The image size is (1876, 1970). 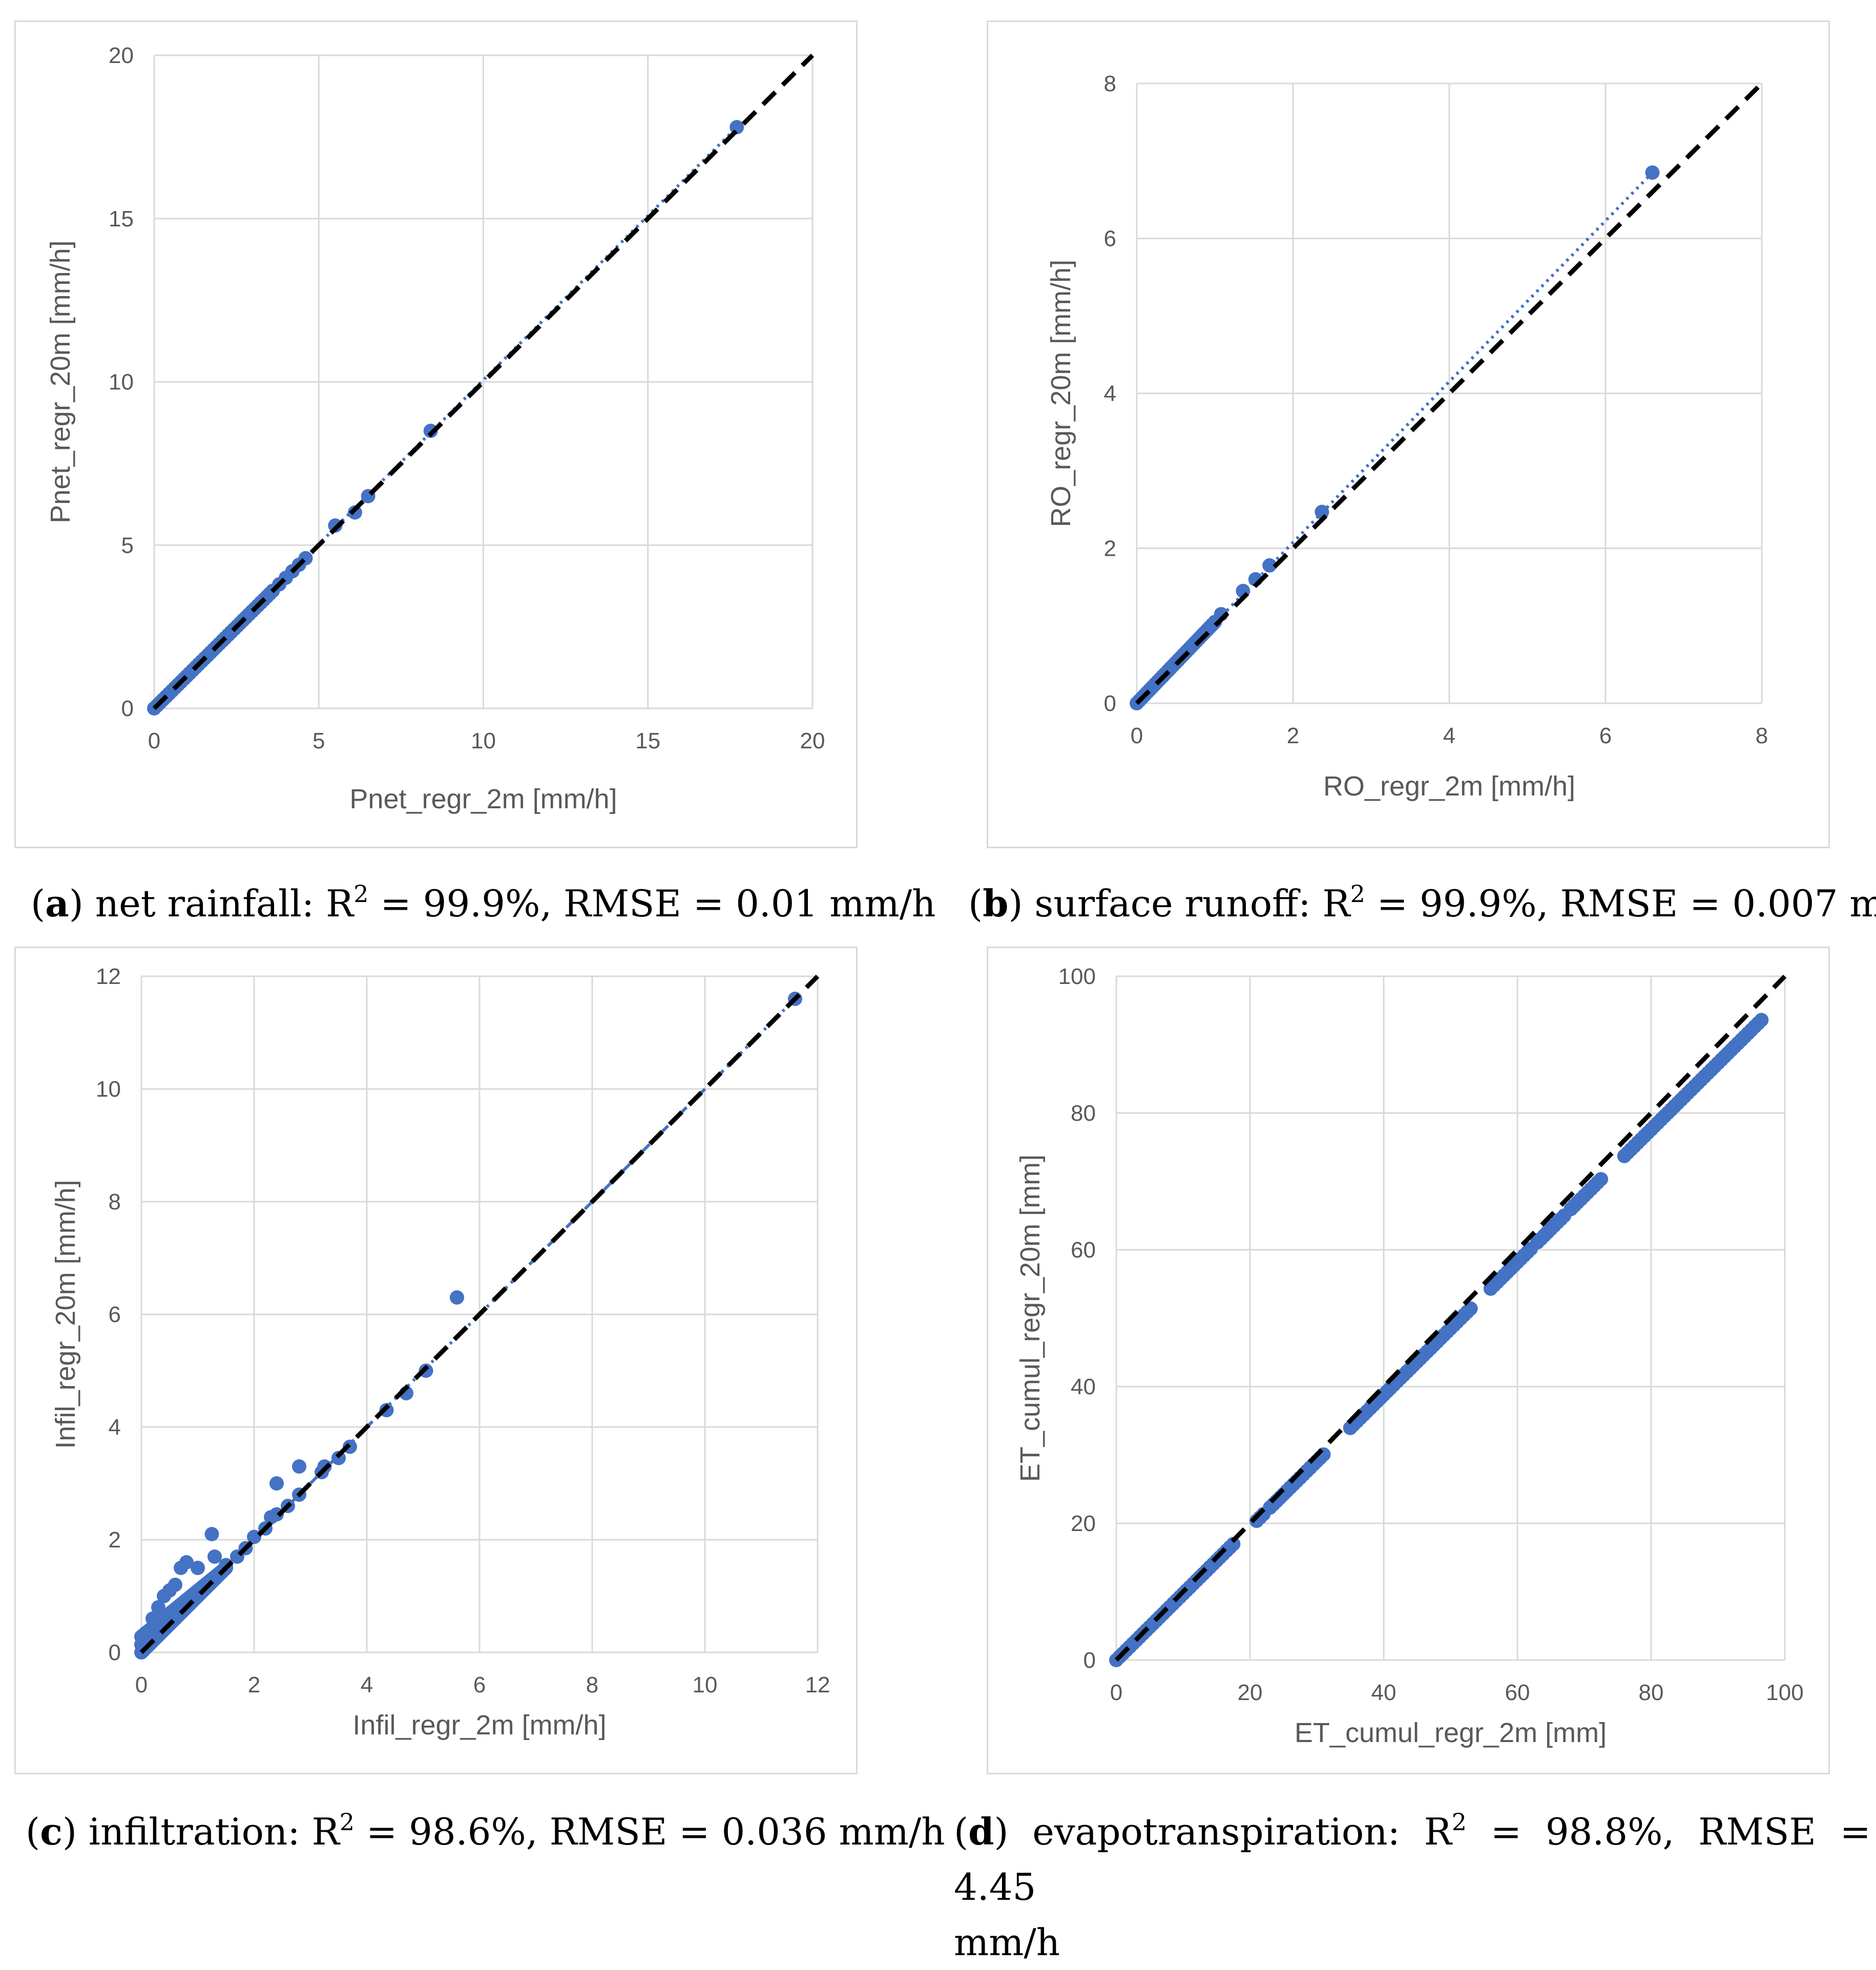 I want to click on x-tick-label: 60, so click(x=1517, y=1692).